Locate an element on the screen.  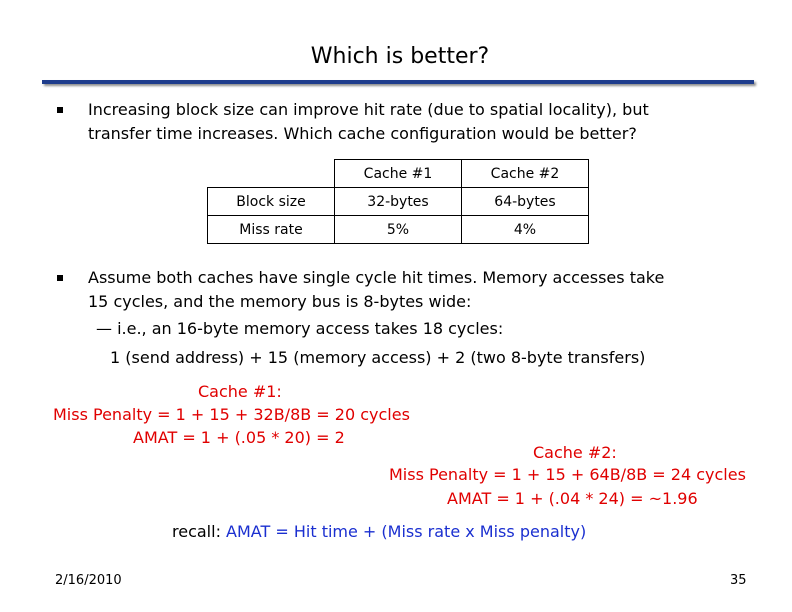
table-row-label: Miss rate is located at coordinates (271, 229).